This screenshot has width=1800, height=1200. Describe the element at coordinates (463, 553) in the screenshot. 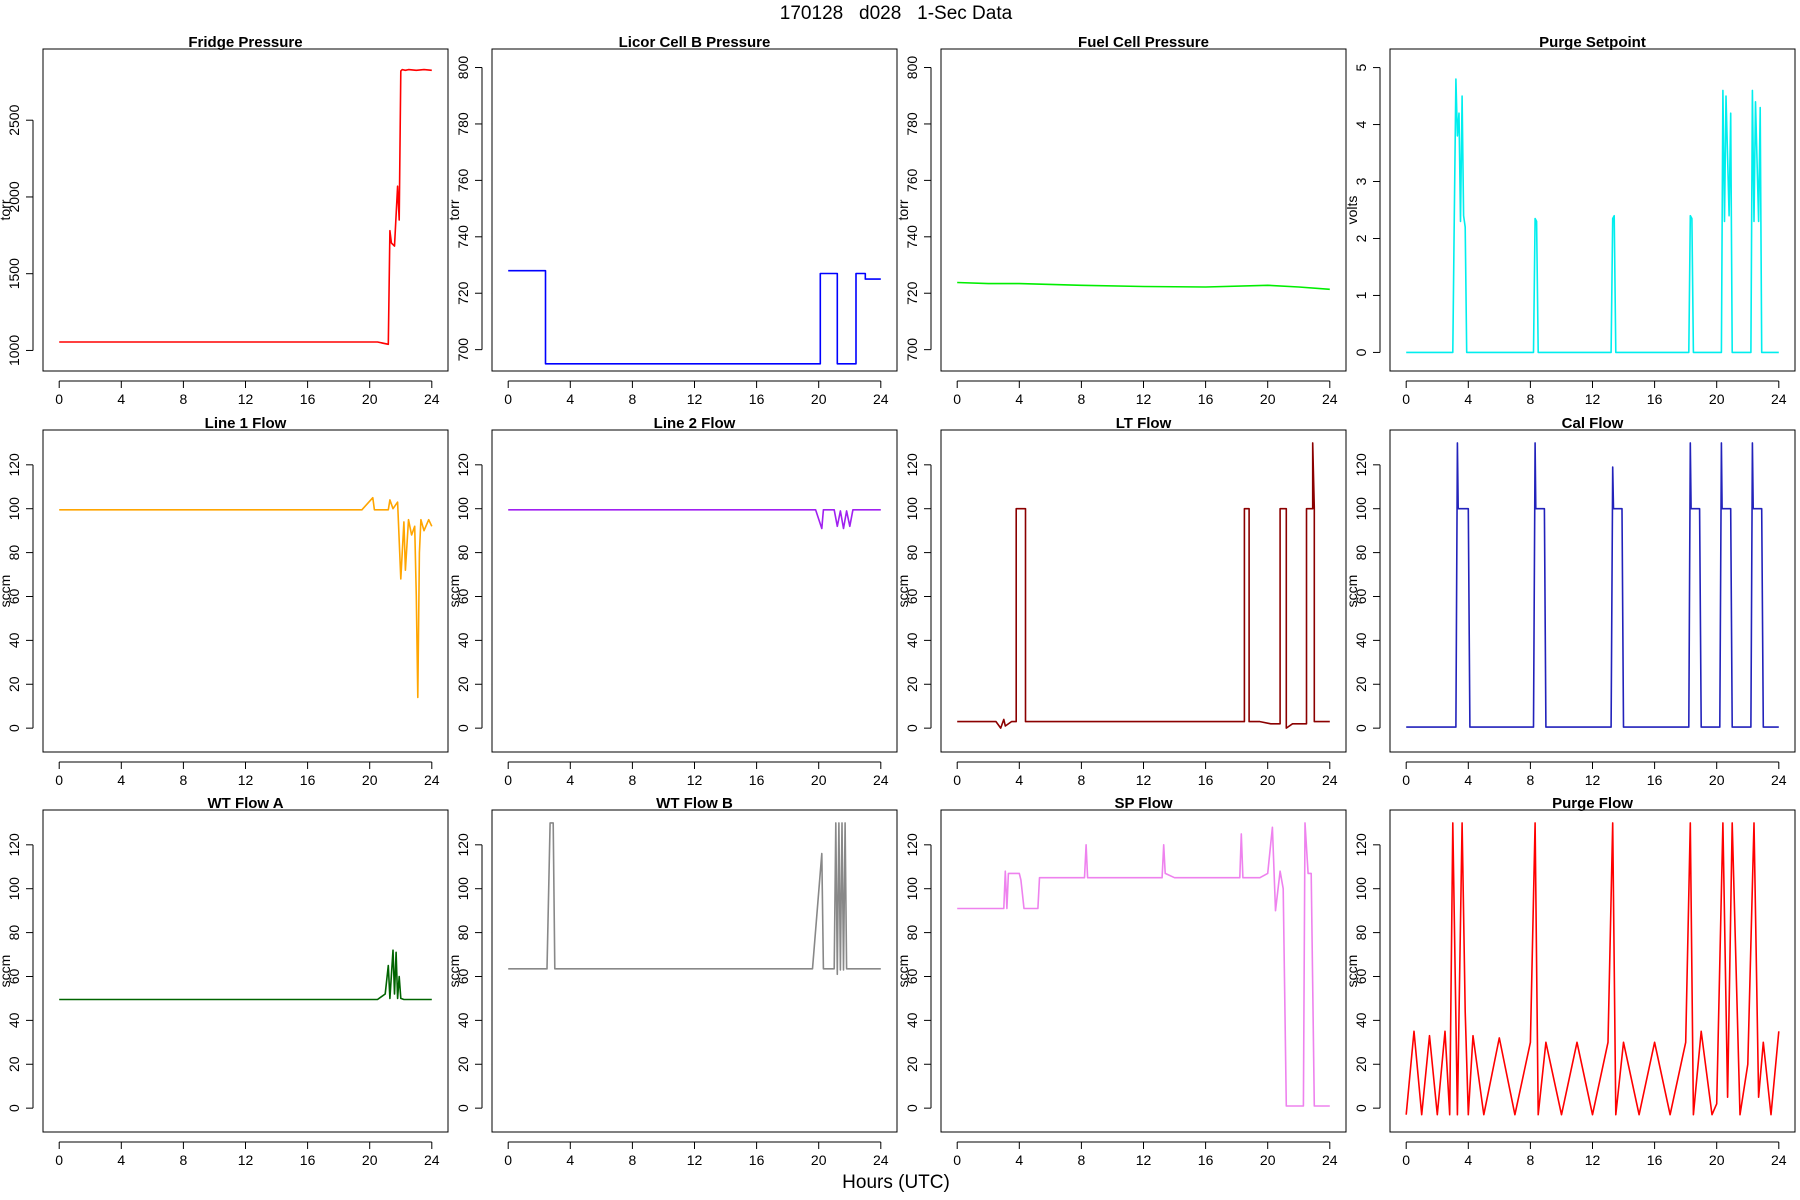

I see `line-2-flow-y-tick-label: 80` at that location.